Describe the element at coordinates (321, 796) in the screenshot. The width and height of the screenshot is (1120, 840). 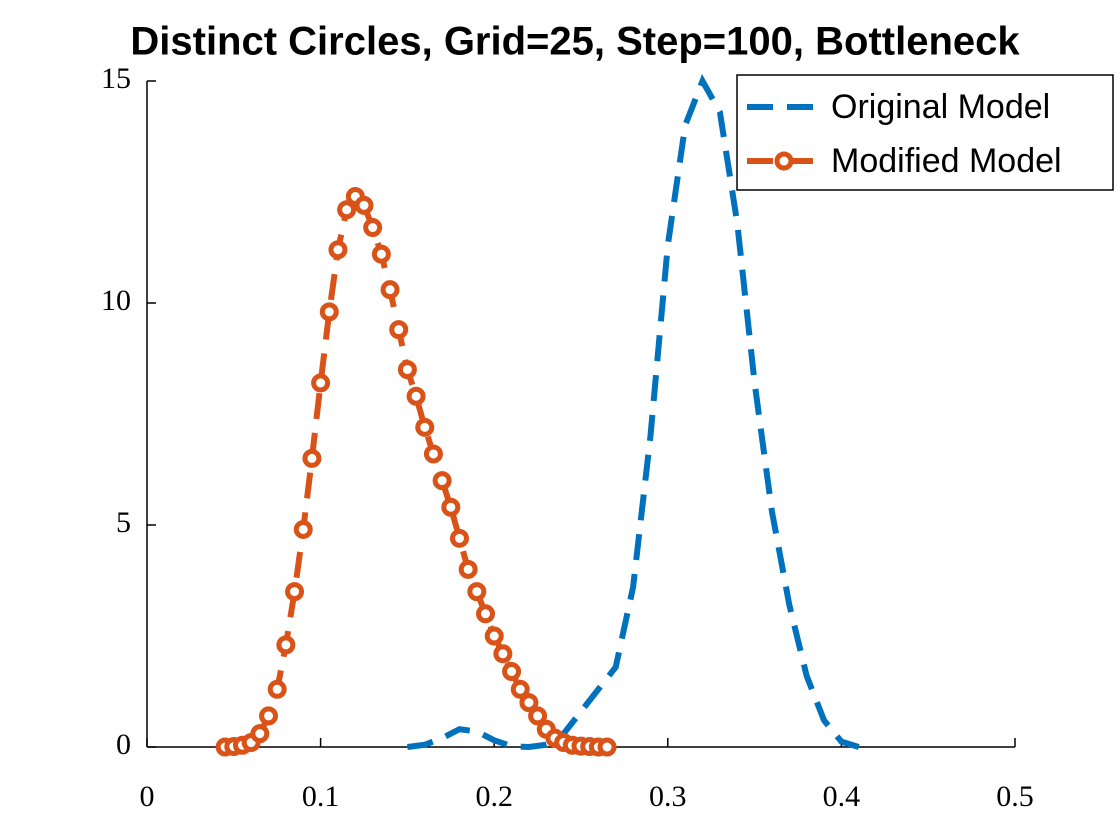
I see `x-tick-label: 0.1` at that location.